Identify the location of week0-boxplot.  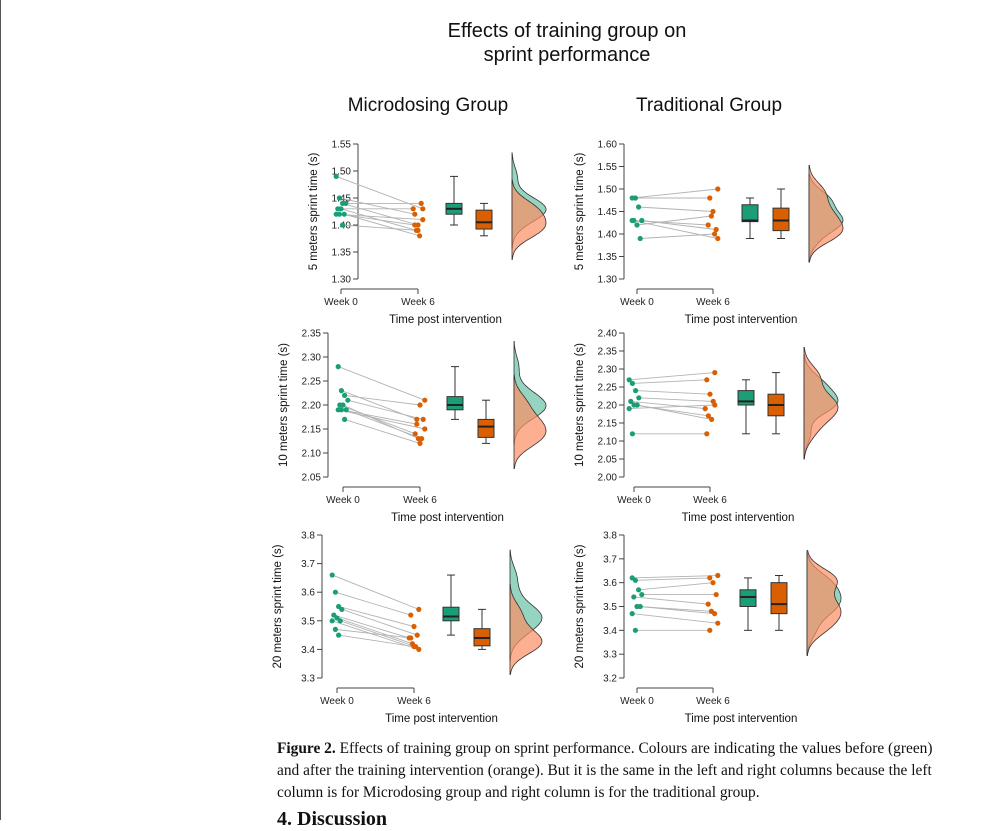
(750, 218).